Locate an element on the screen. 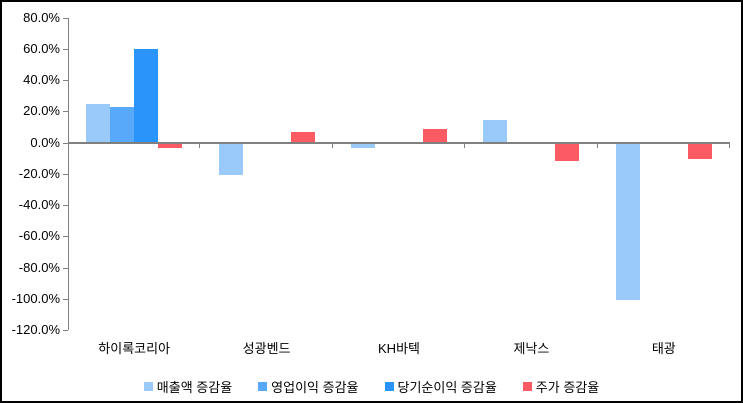  y-tick-label: -40.0% is located at coordinates (39, 204).